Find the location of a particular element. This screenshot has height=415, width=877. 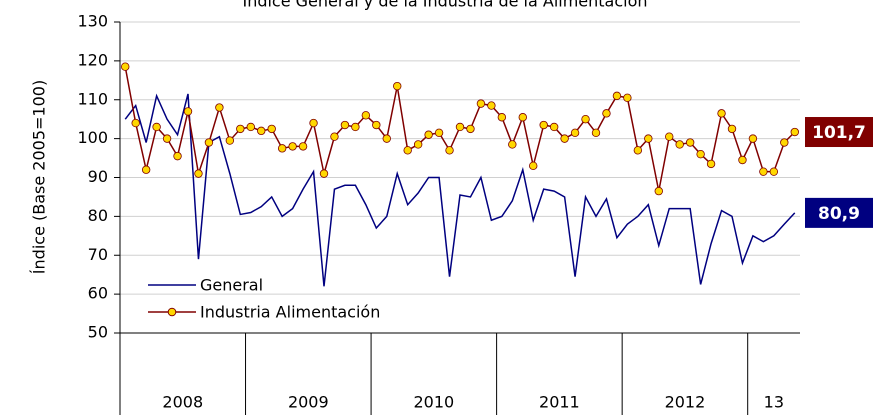

x-tick-label: 2011 is located at coordinates (559, 402).